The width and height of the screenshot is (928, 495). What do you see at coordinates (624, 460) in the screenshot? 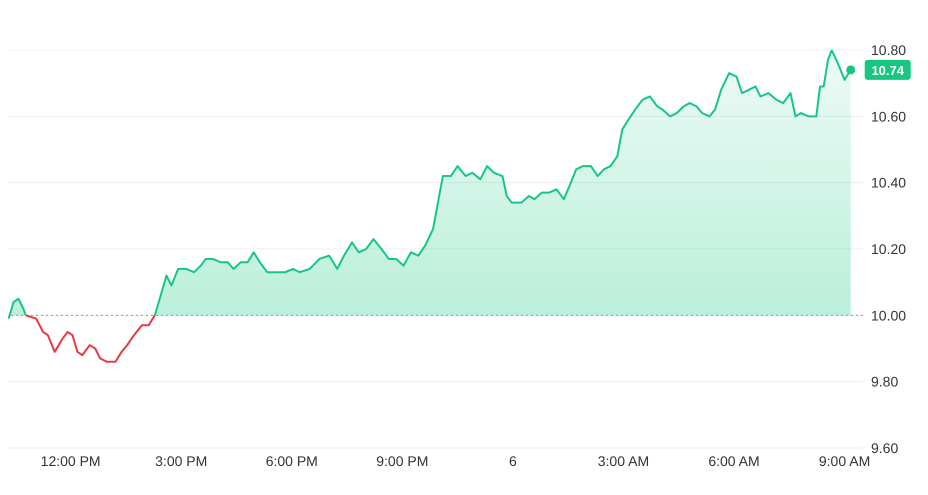
I see `x-tick-label: 3:00 AM` at bounding box center [624, 460].